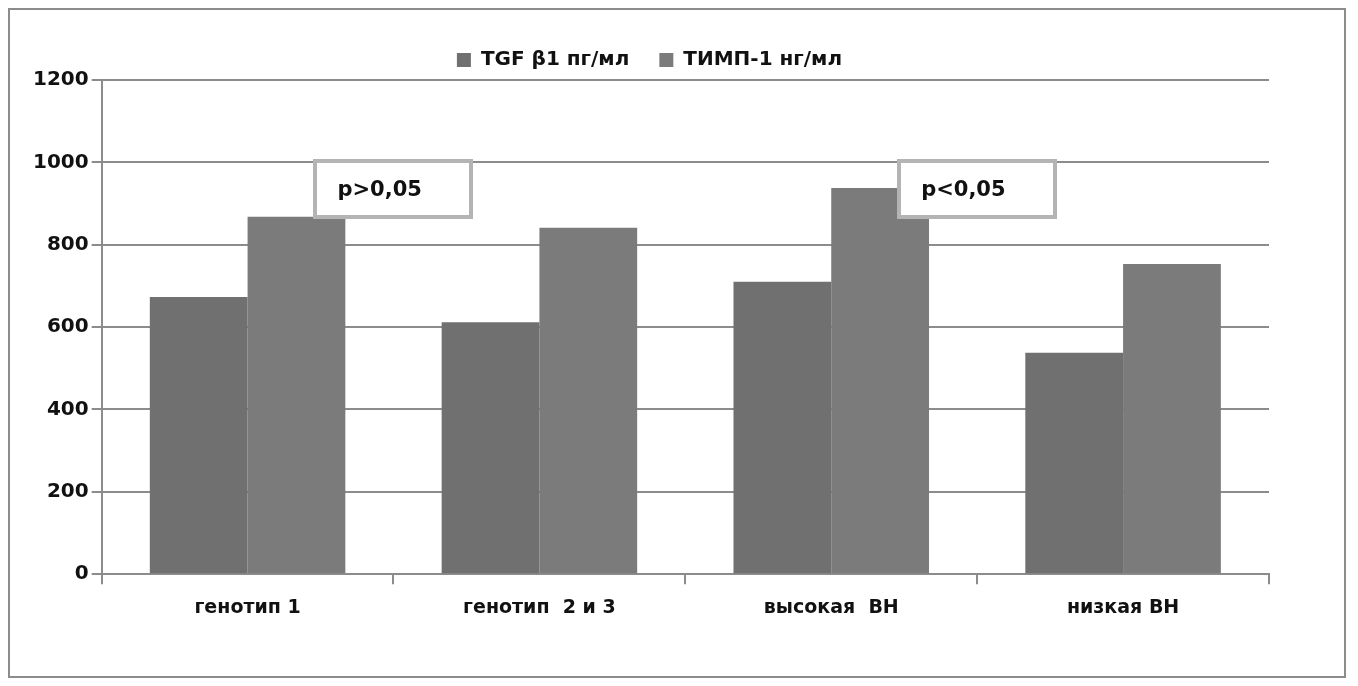  I want to click on y-tick-label: 0, so click(81, 572).